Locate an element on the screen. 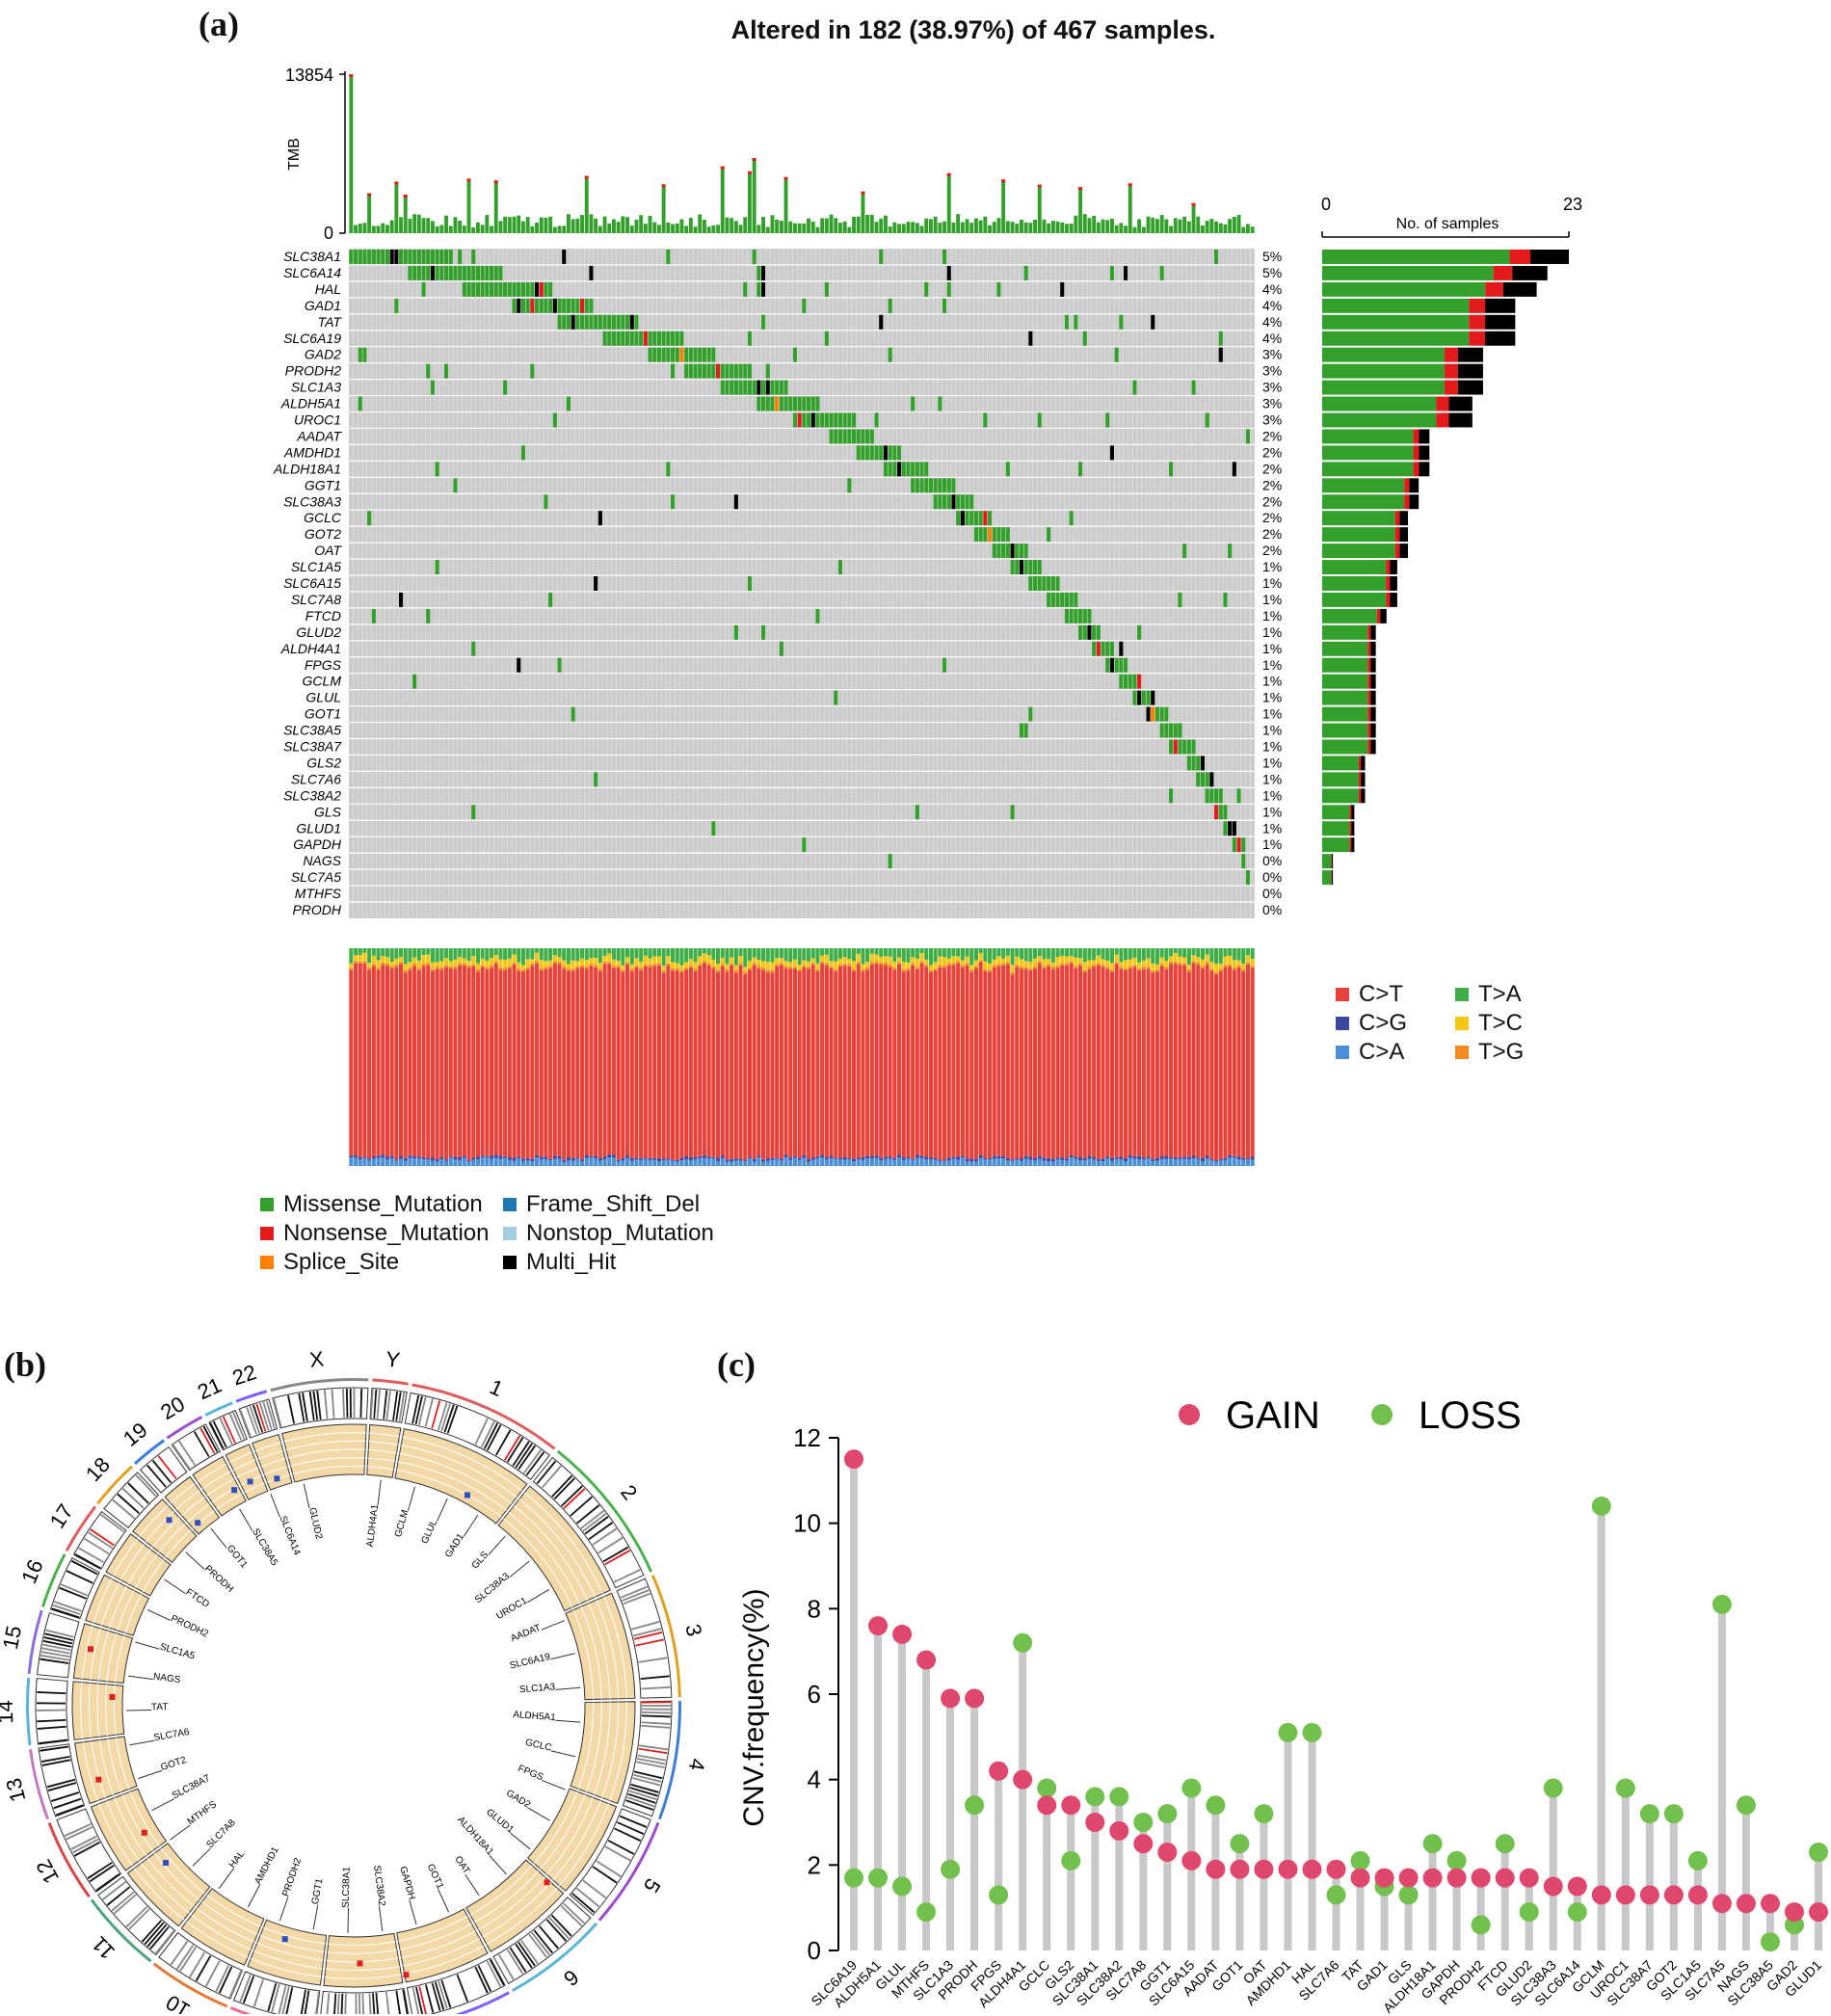  cnv-gain-point is located at coordinates (1384, 1878).